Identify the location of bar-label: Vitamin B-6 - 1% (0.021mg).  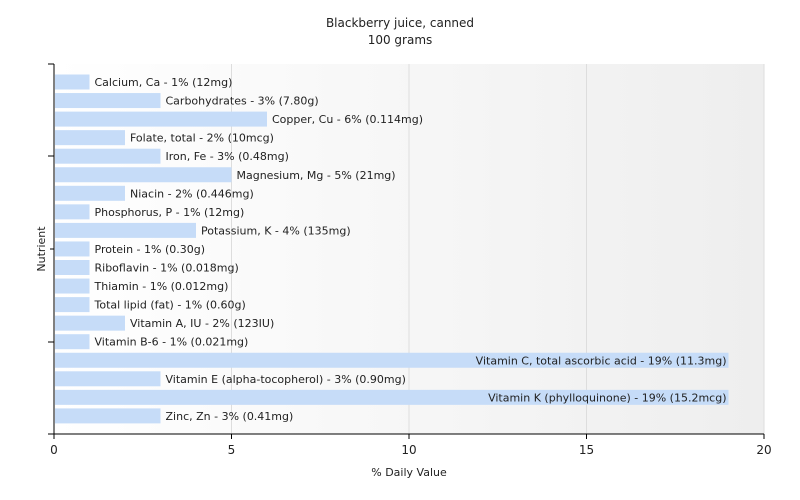
(172, 342).